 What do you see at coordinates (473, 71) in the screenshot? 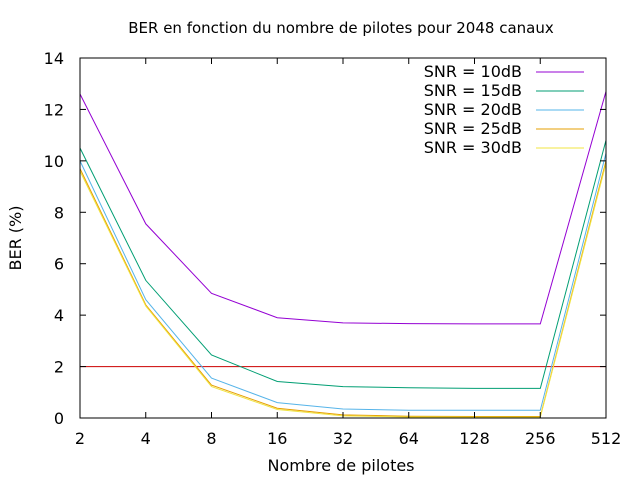
I see `legend-label: SNR = 10dB` at bounding box center [473, 71].